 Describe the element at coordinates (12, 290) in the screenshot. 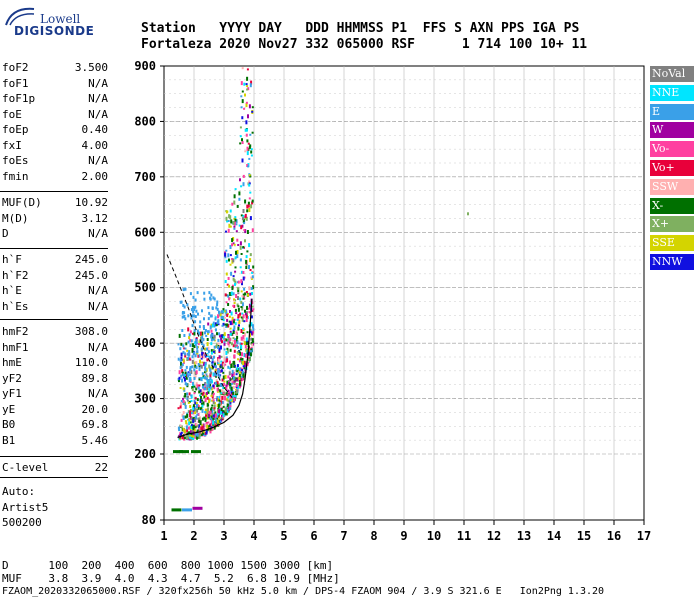

I see `param-name: h`E` at that location.